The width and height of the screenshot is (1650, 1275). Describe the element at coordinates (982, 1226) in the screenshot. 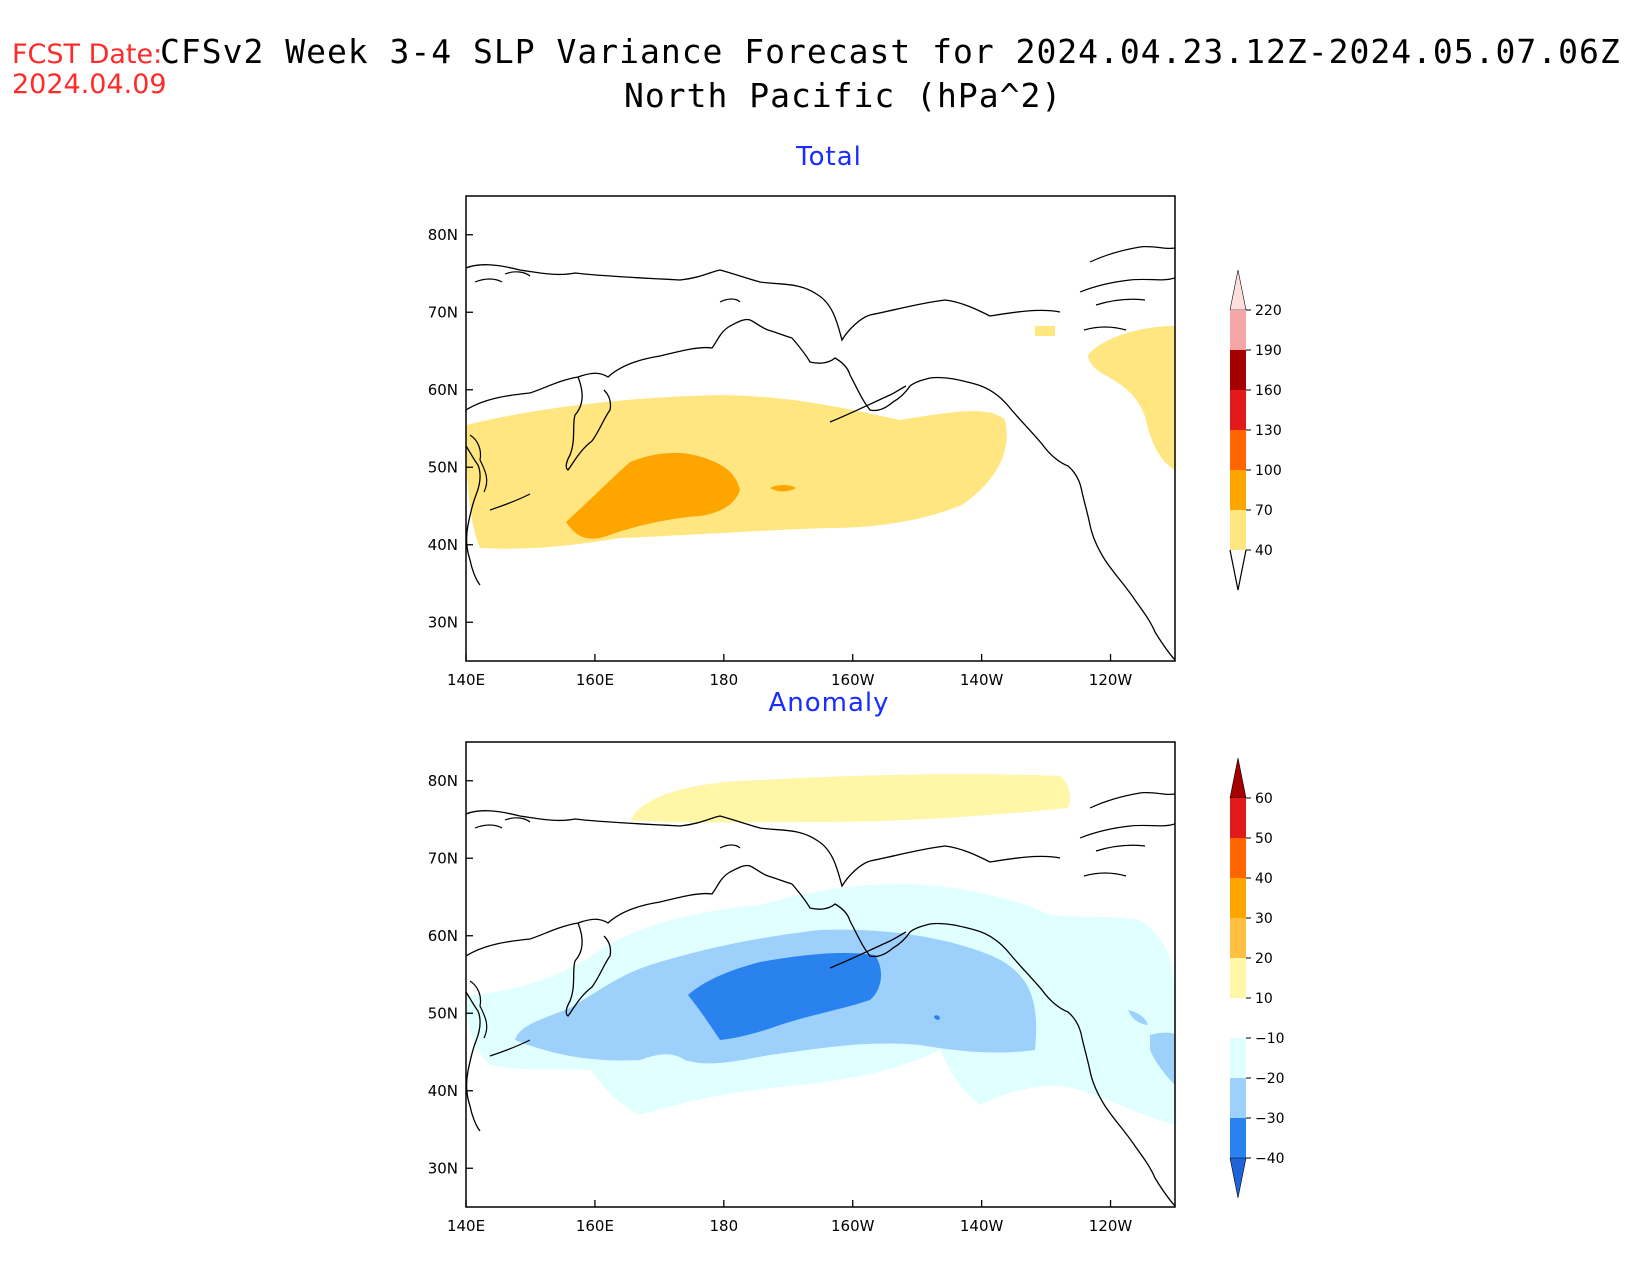

I see `anomaly-lon-label: 140W` at that location.